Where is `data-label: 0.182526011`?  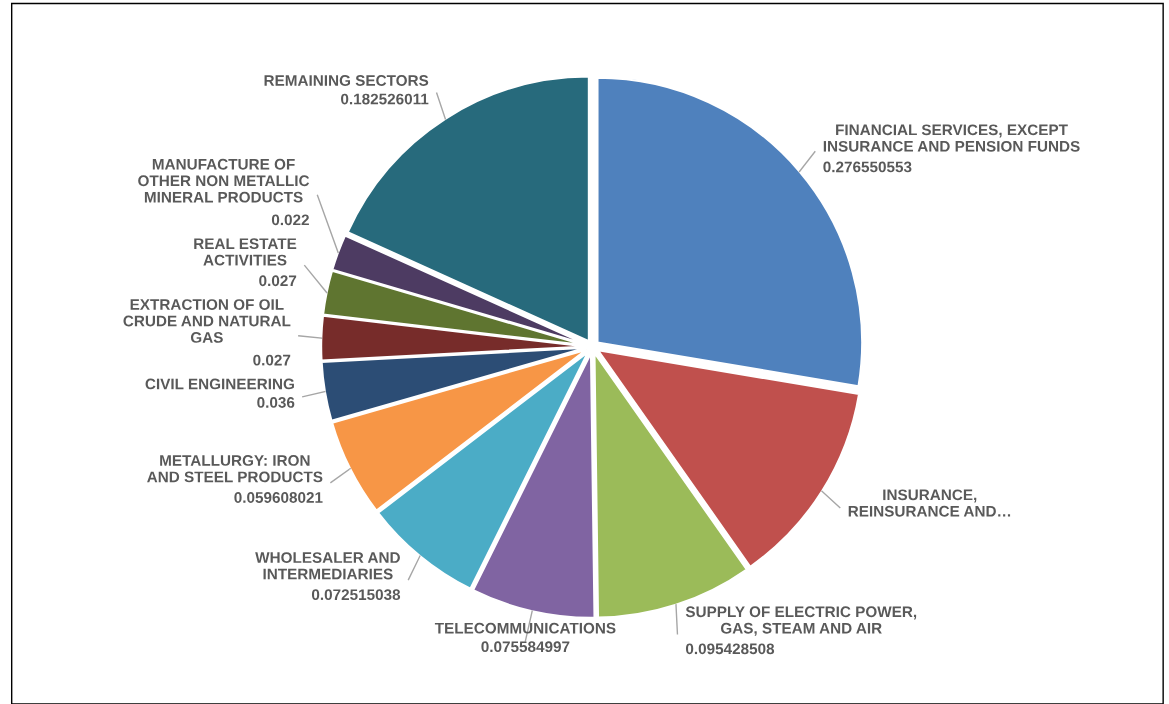
data-label: 0.182526011 is located at coordinates (385, 99).